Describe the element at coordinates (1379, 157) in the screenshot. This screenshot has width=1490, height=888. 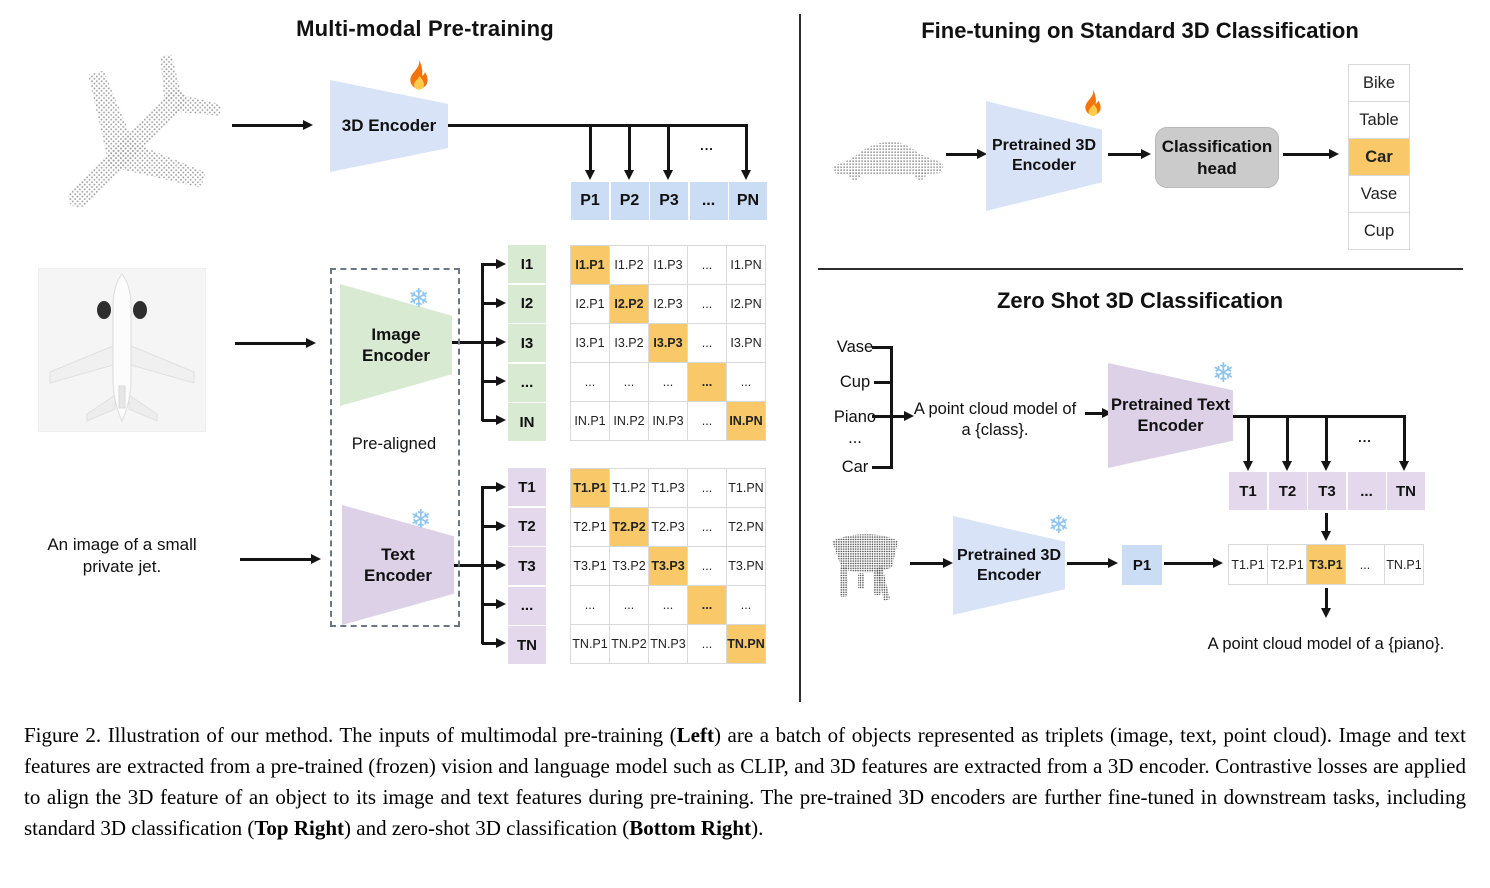
I see `cell-Car: Car` at that location.